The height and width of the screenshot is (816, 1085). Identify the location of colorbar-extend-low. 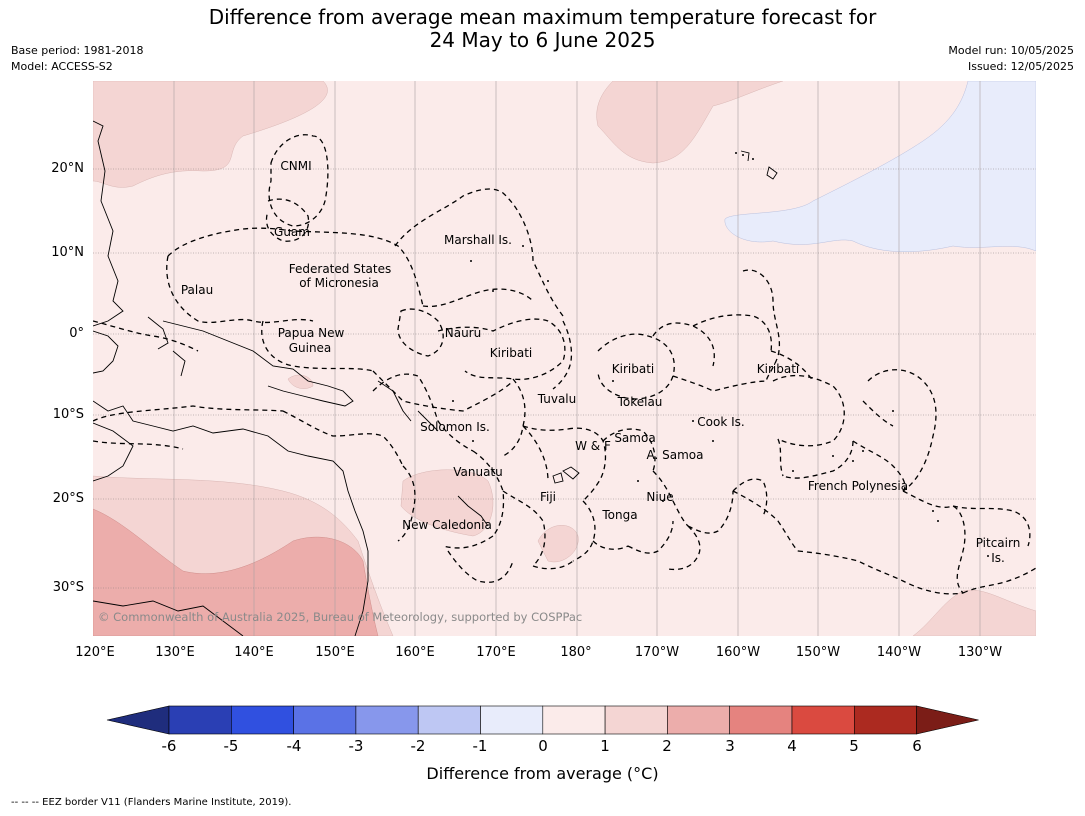
(138, 720).